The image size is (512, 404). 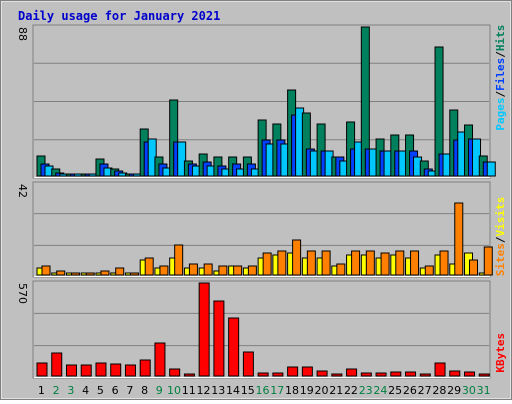 What do you see at coordinates (336, 390) in the screenshot?
I see `day-label-21: 21` at bounding box center [336, 390].